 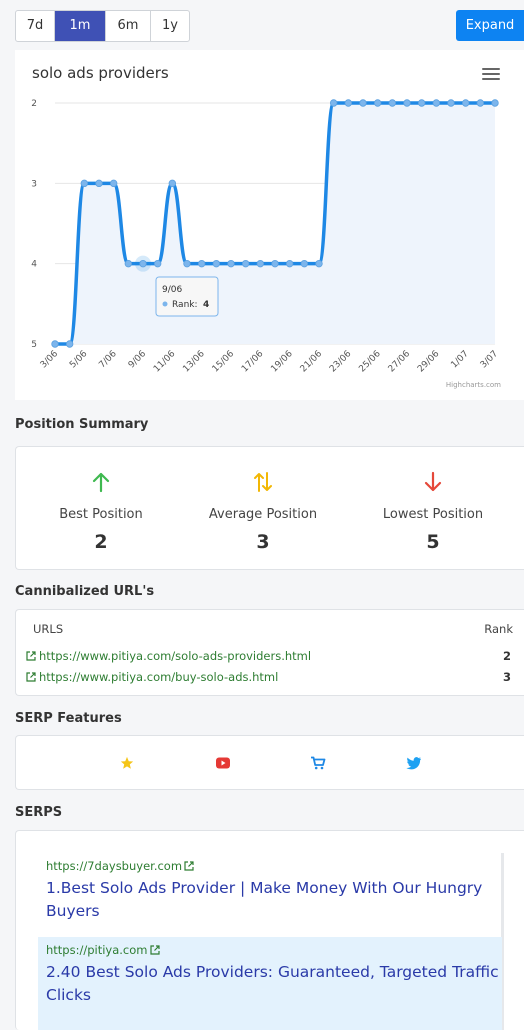 I want to click on y-tick-label: 5, so click(x=34, y=345).